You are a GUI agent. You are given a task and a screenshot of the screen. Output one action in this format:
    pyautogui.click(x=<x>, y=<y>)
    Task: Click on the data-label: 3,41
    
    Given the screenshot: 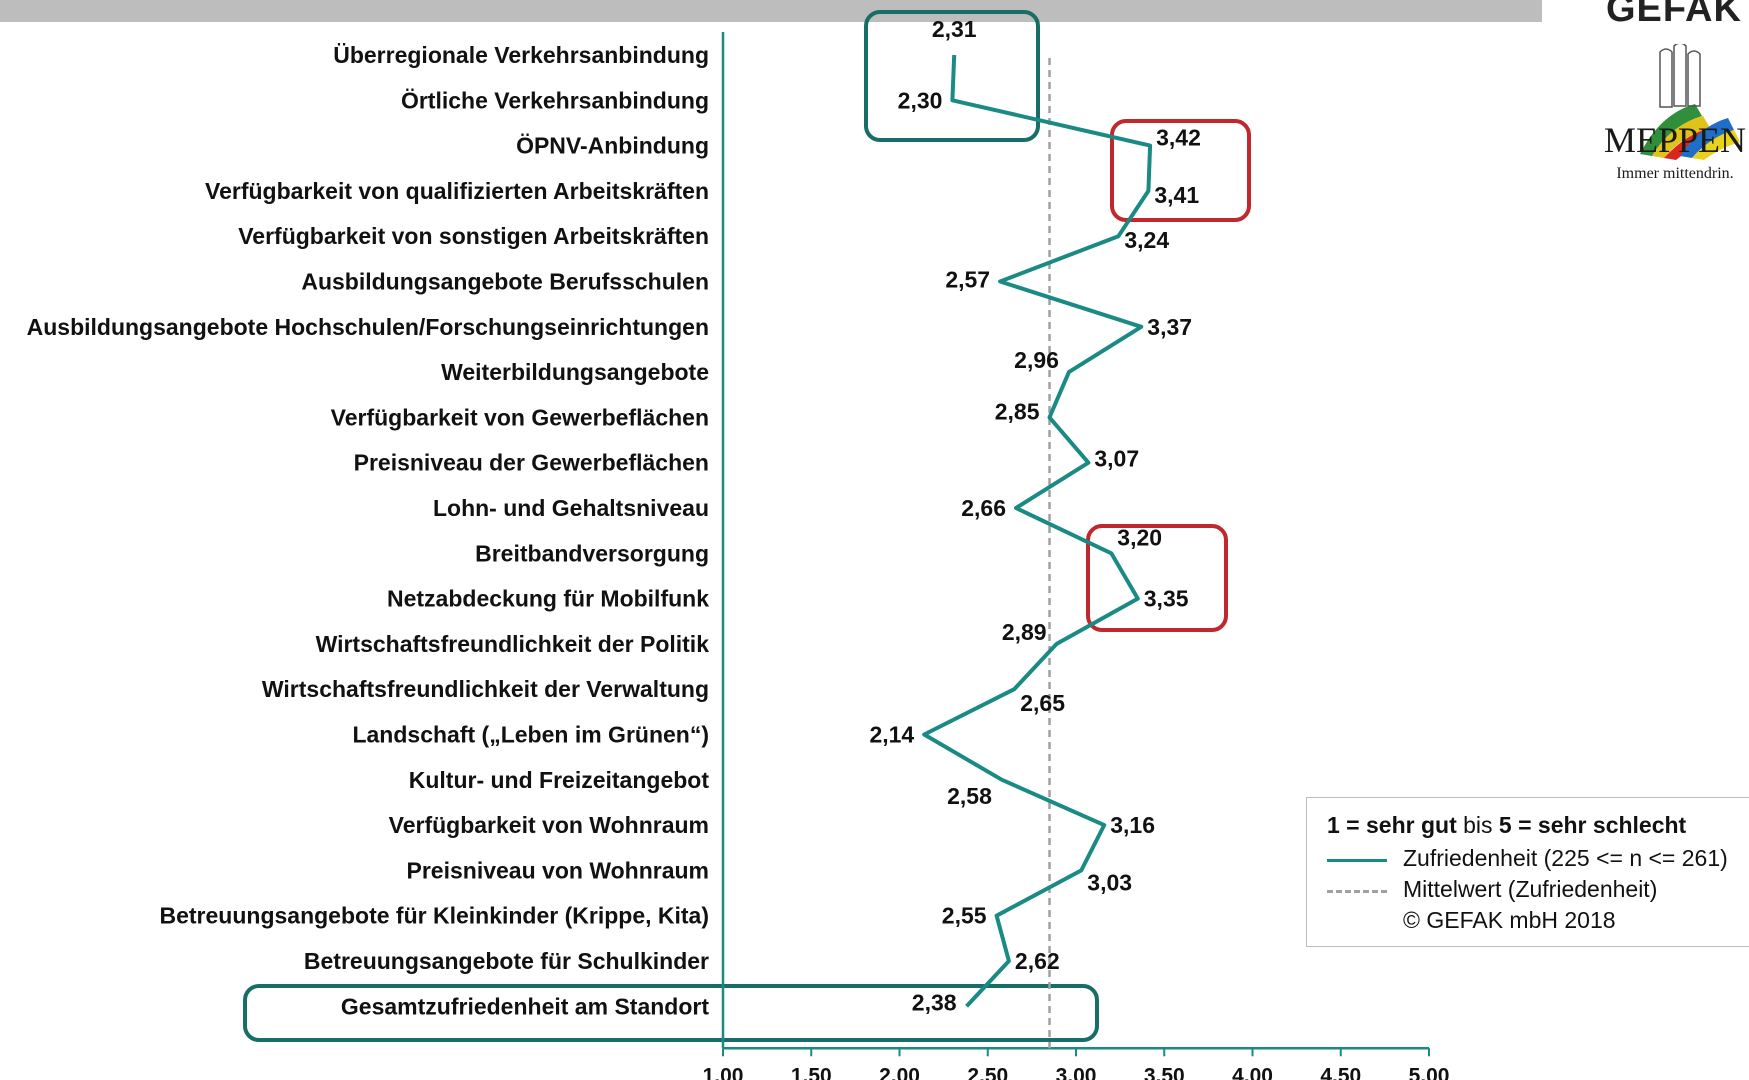 What is the action you would take?
    pyautogui.click(x=1176, y=195)
    